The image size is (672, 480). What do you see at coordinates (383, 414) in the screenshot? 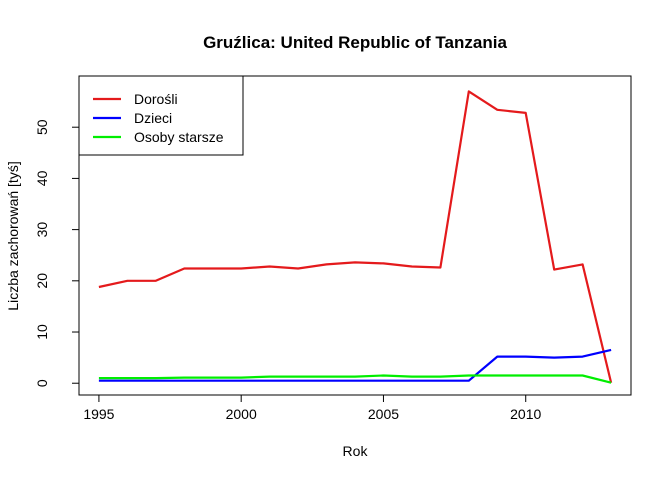
I see `x-tick-label: 2005` at bounding box center [383, 414].